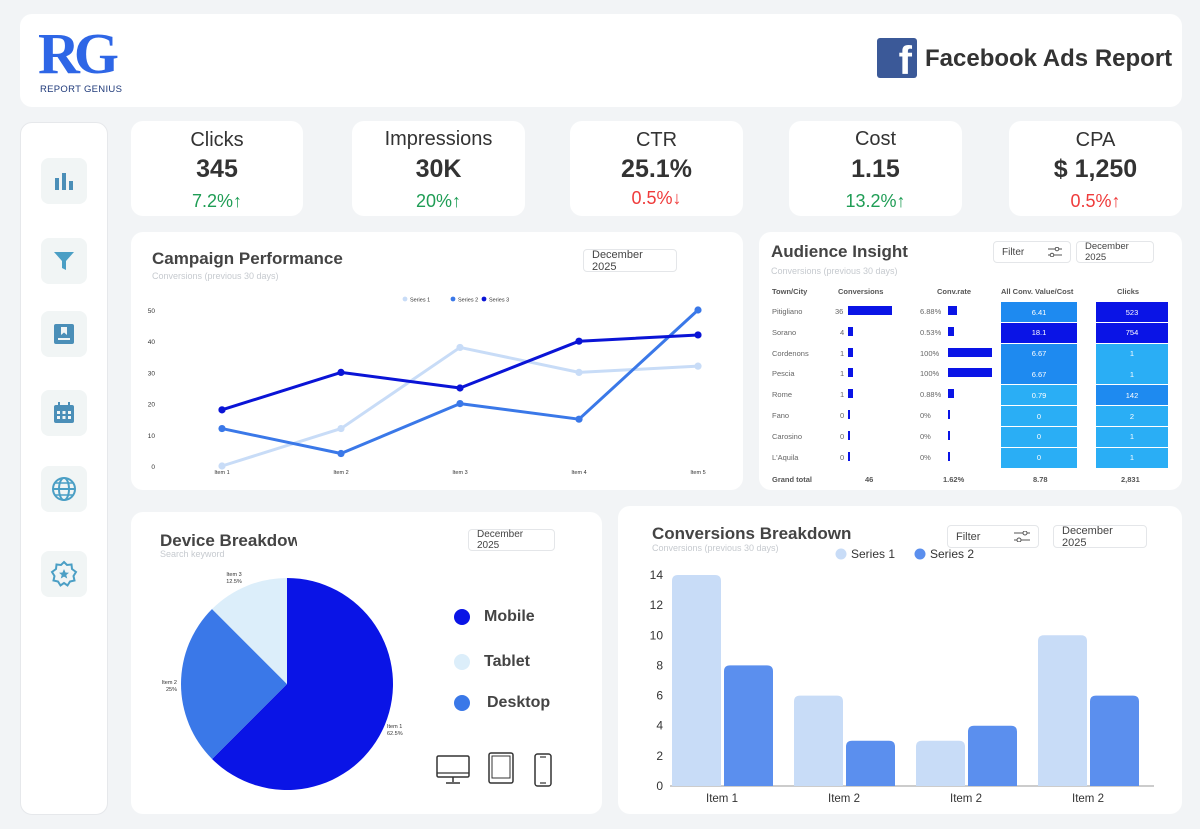 Image resolution: width=1200 pixels, height=829 pixels. I want to click on kpi-card-impressions: Impressions 30K 20%↑, so click(438, 168).